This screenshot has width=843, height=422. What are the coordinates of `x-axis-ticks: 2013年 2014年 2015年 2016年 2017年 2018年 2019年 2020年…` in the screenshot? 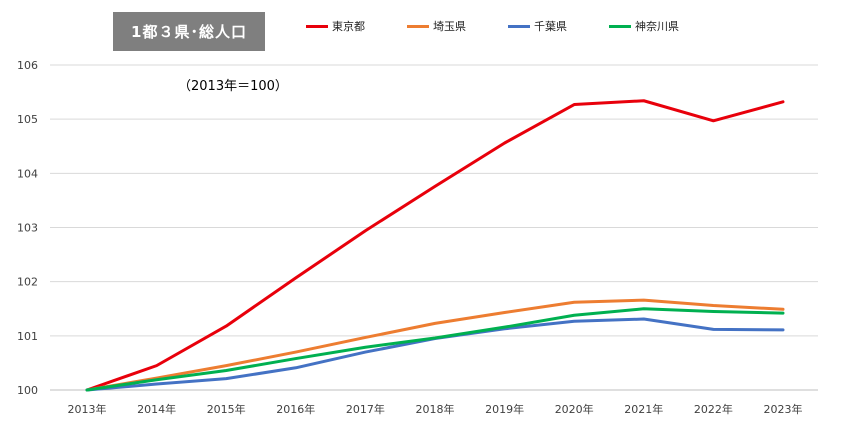 It's located at (435, 409).